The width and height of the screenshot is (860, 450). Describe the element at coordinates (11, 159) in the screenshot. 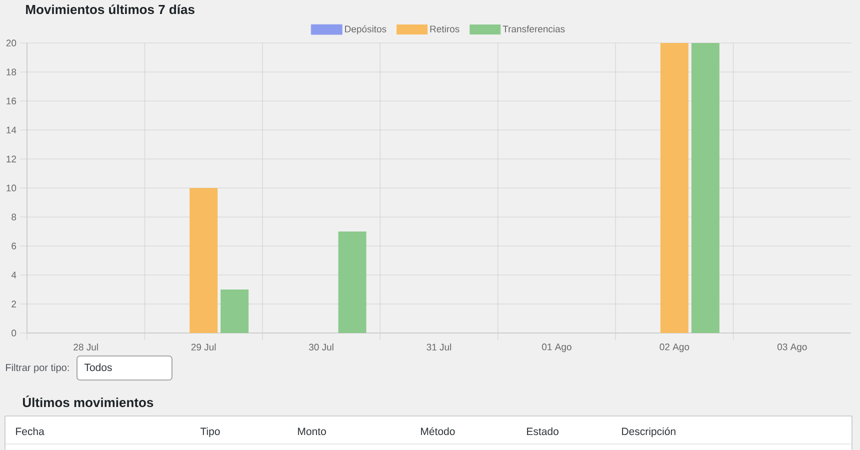

I see `y-tick-label: 12` at that location.